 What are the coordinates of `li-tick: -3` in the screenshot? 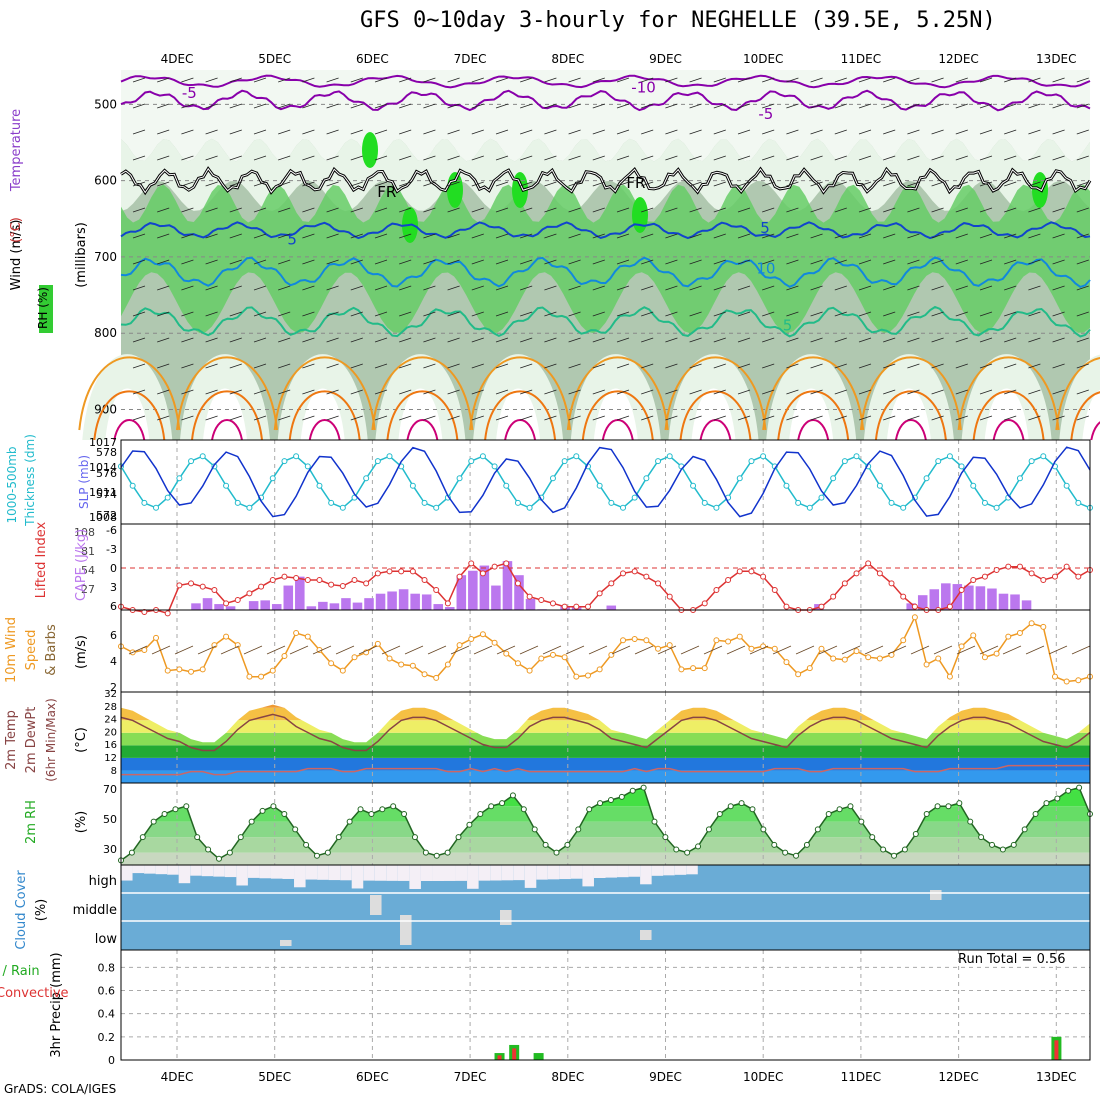 It's located at (111, 549).